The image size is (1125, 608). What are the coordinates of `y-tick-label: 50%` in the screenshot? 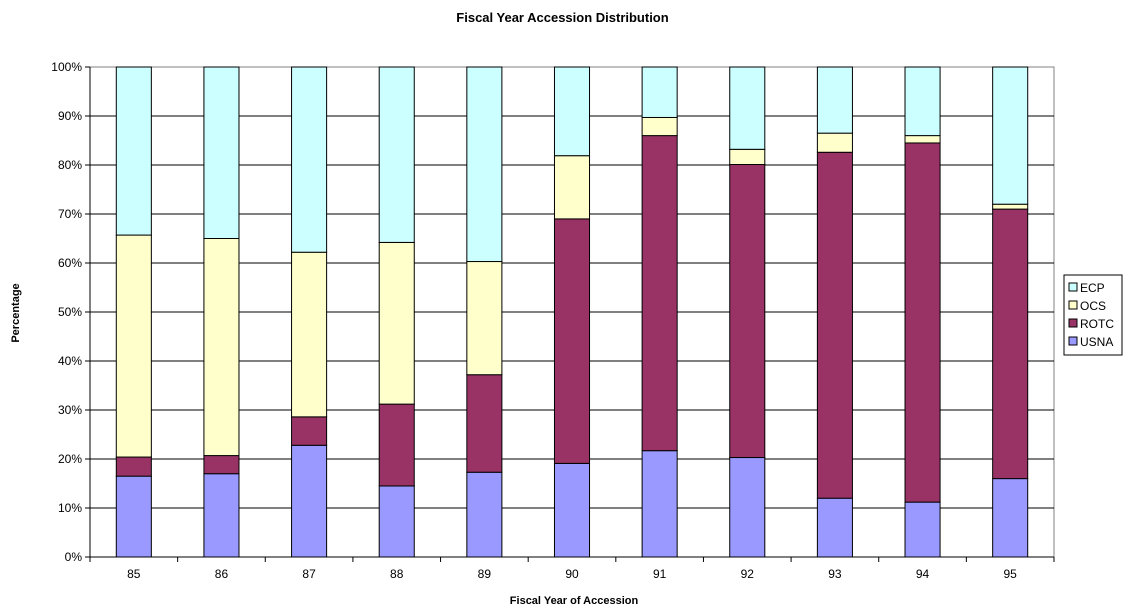 It's located at (70, 312).